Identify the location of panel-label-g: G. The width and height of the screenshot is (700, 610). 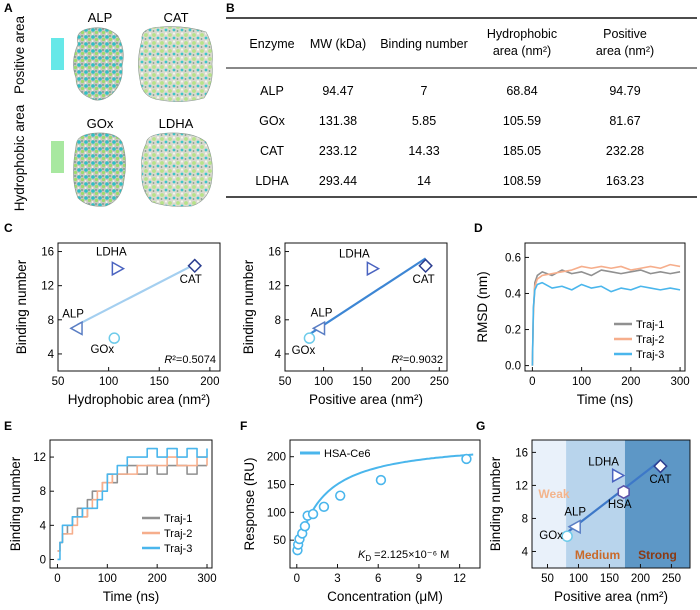
(480, 426).